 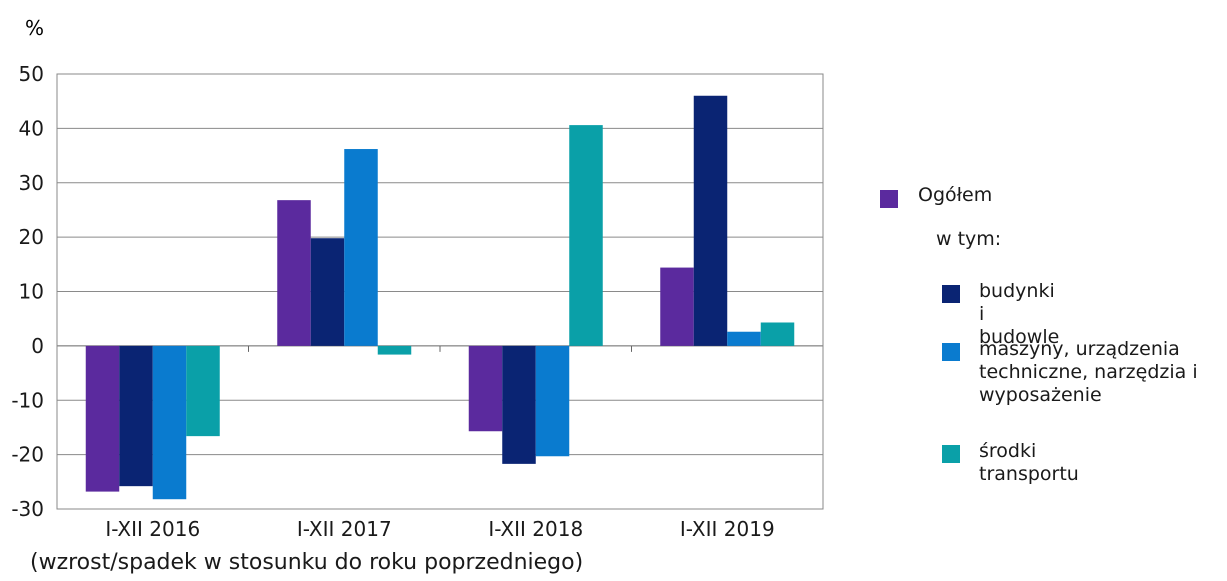 What do you see at coordinates (1019, 314) in the screenshot?
I see `legend-label-budynki: budynki i budowle` at bounding box center [1019, 314].